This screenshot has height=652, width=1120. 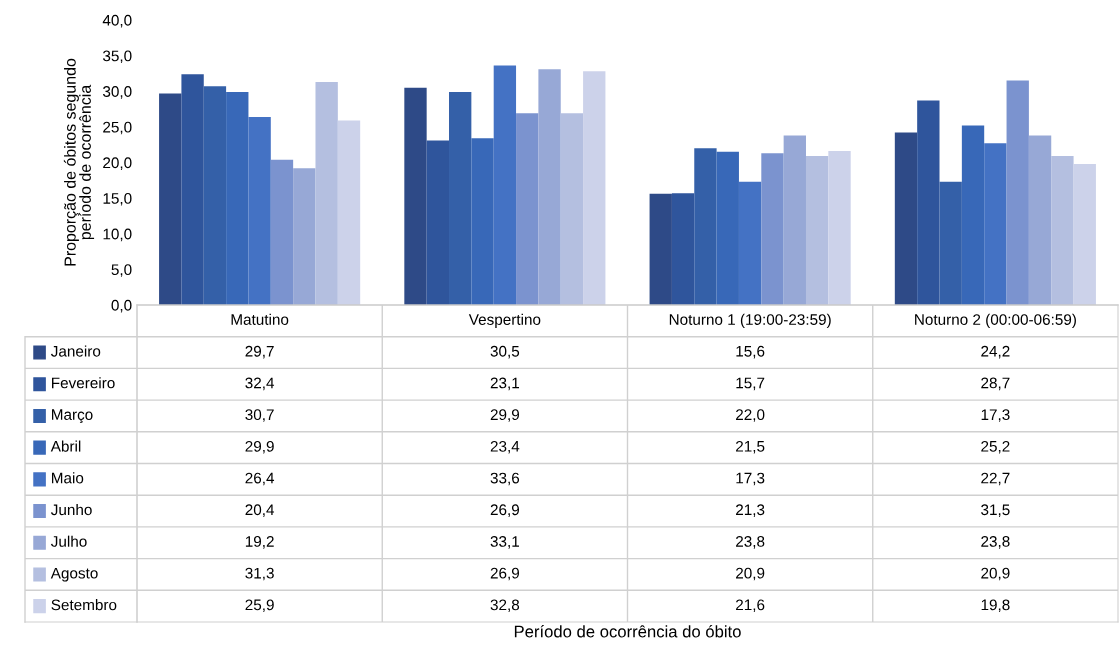 I want to click on legend-label: Agosto, so click(x=74, y=574).